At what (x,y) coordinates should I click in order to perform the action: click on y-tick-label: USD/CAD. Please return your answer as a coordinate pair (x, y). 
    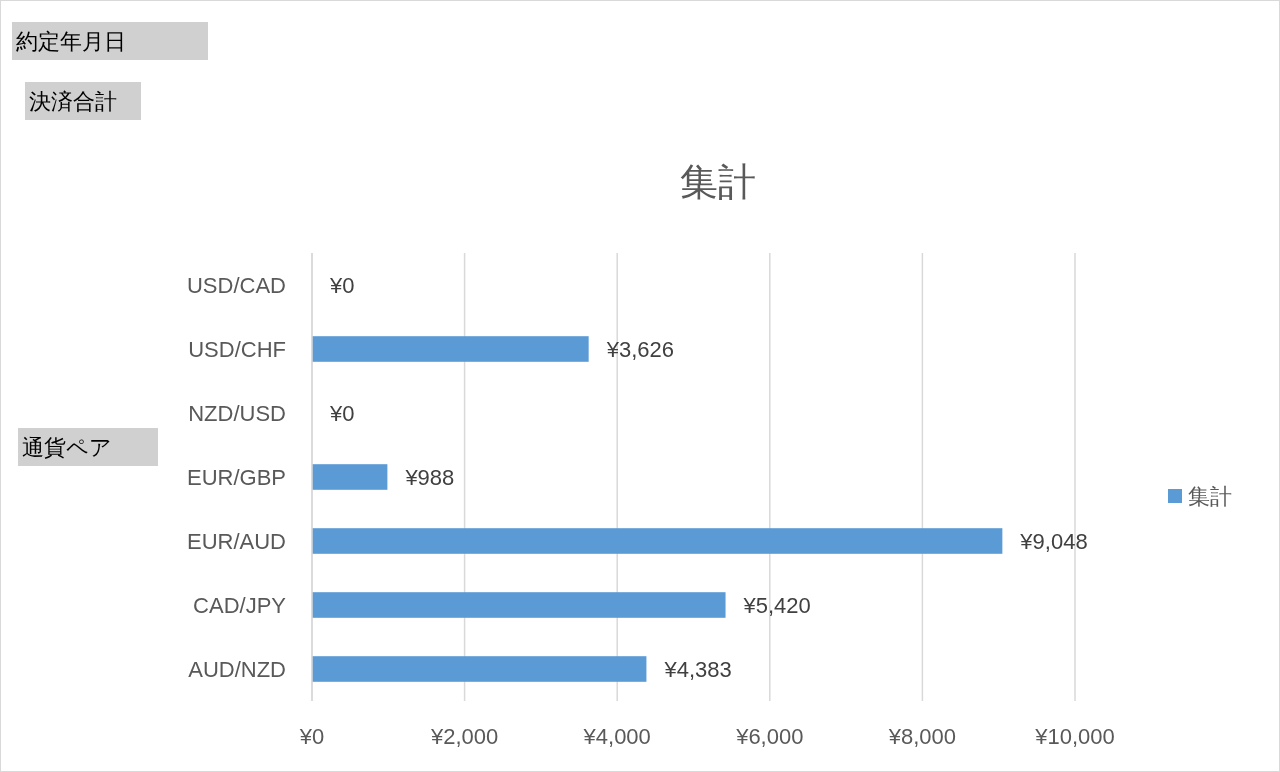
    Looking at the image, I should click on (236, 285).